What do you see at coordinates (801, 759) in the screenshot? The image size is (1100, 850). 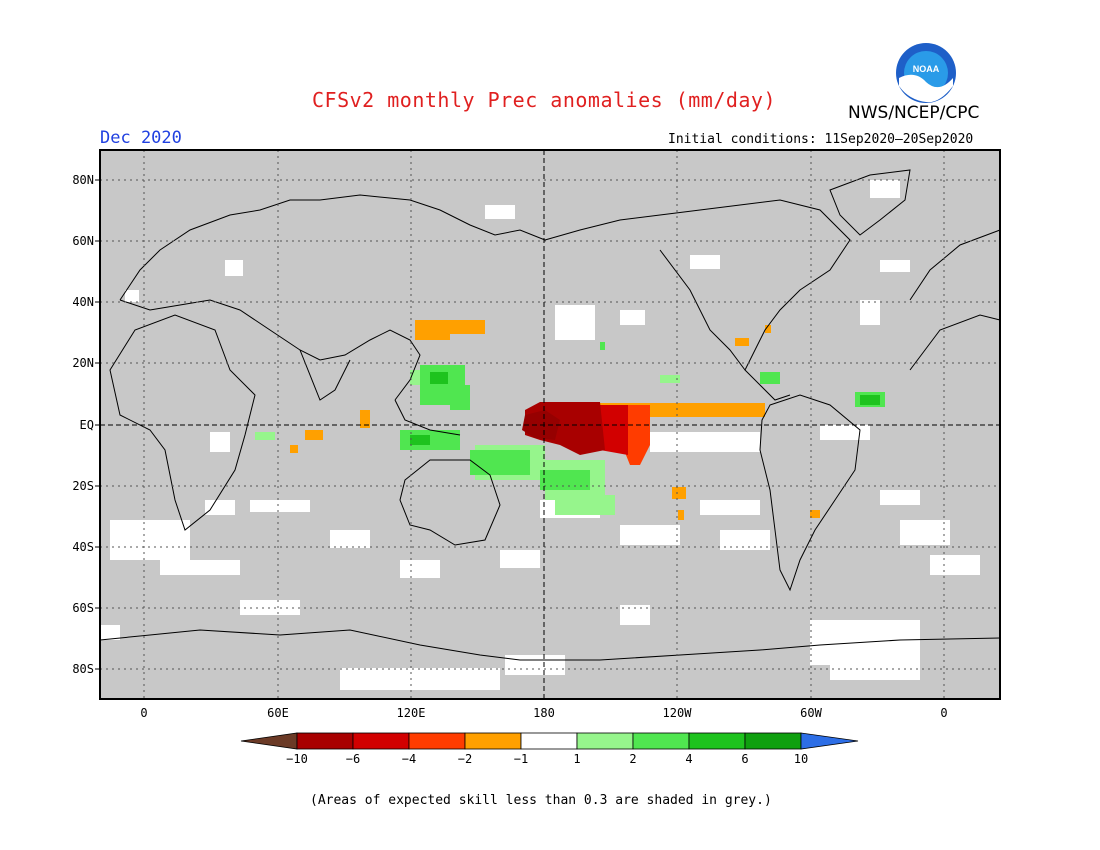 I see `colorbar-label: 10` at bounding box center [801, 759].